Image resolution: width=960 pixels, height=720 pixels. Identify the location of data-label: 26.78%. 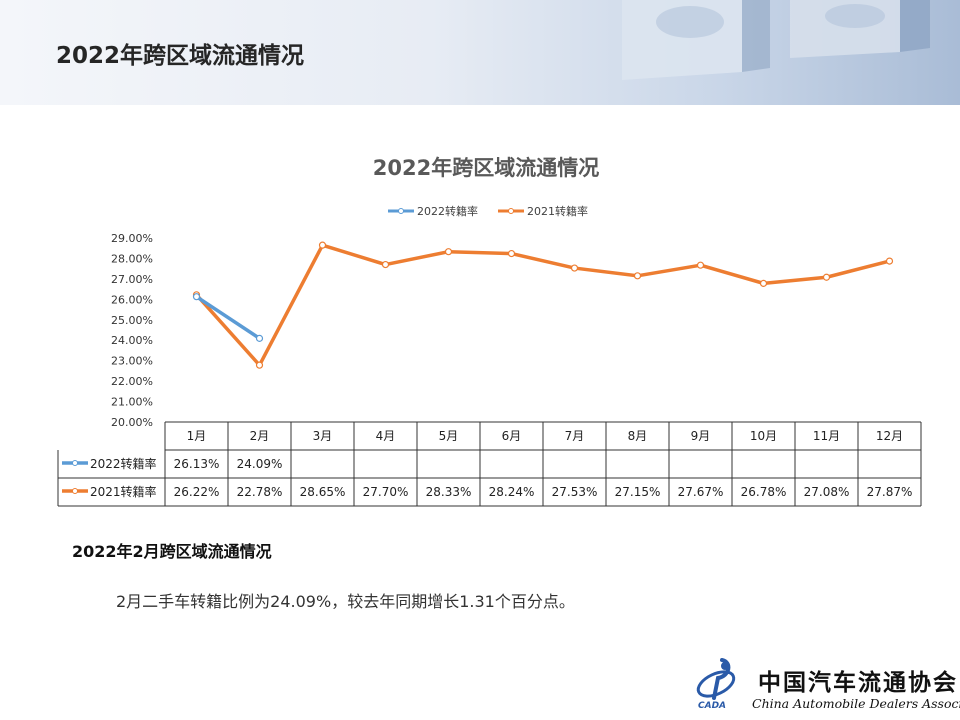
(764, 492).